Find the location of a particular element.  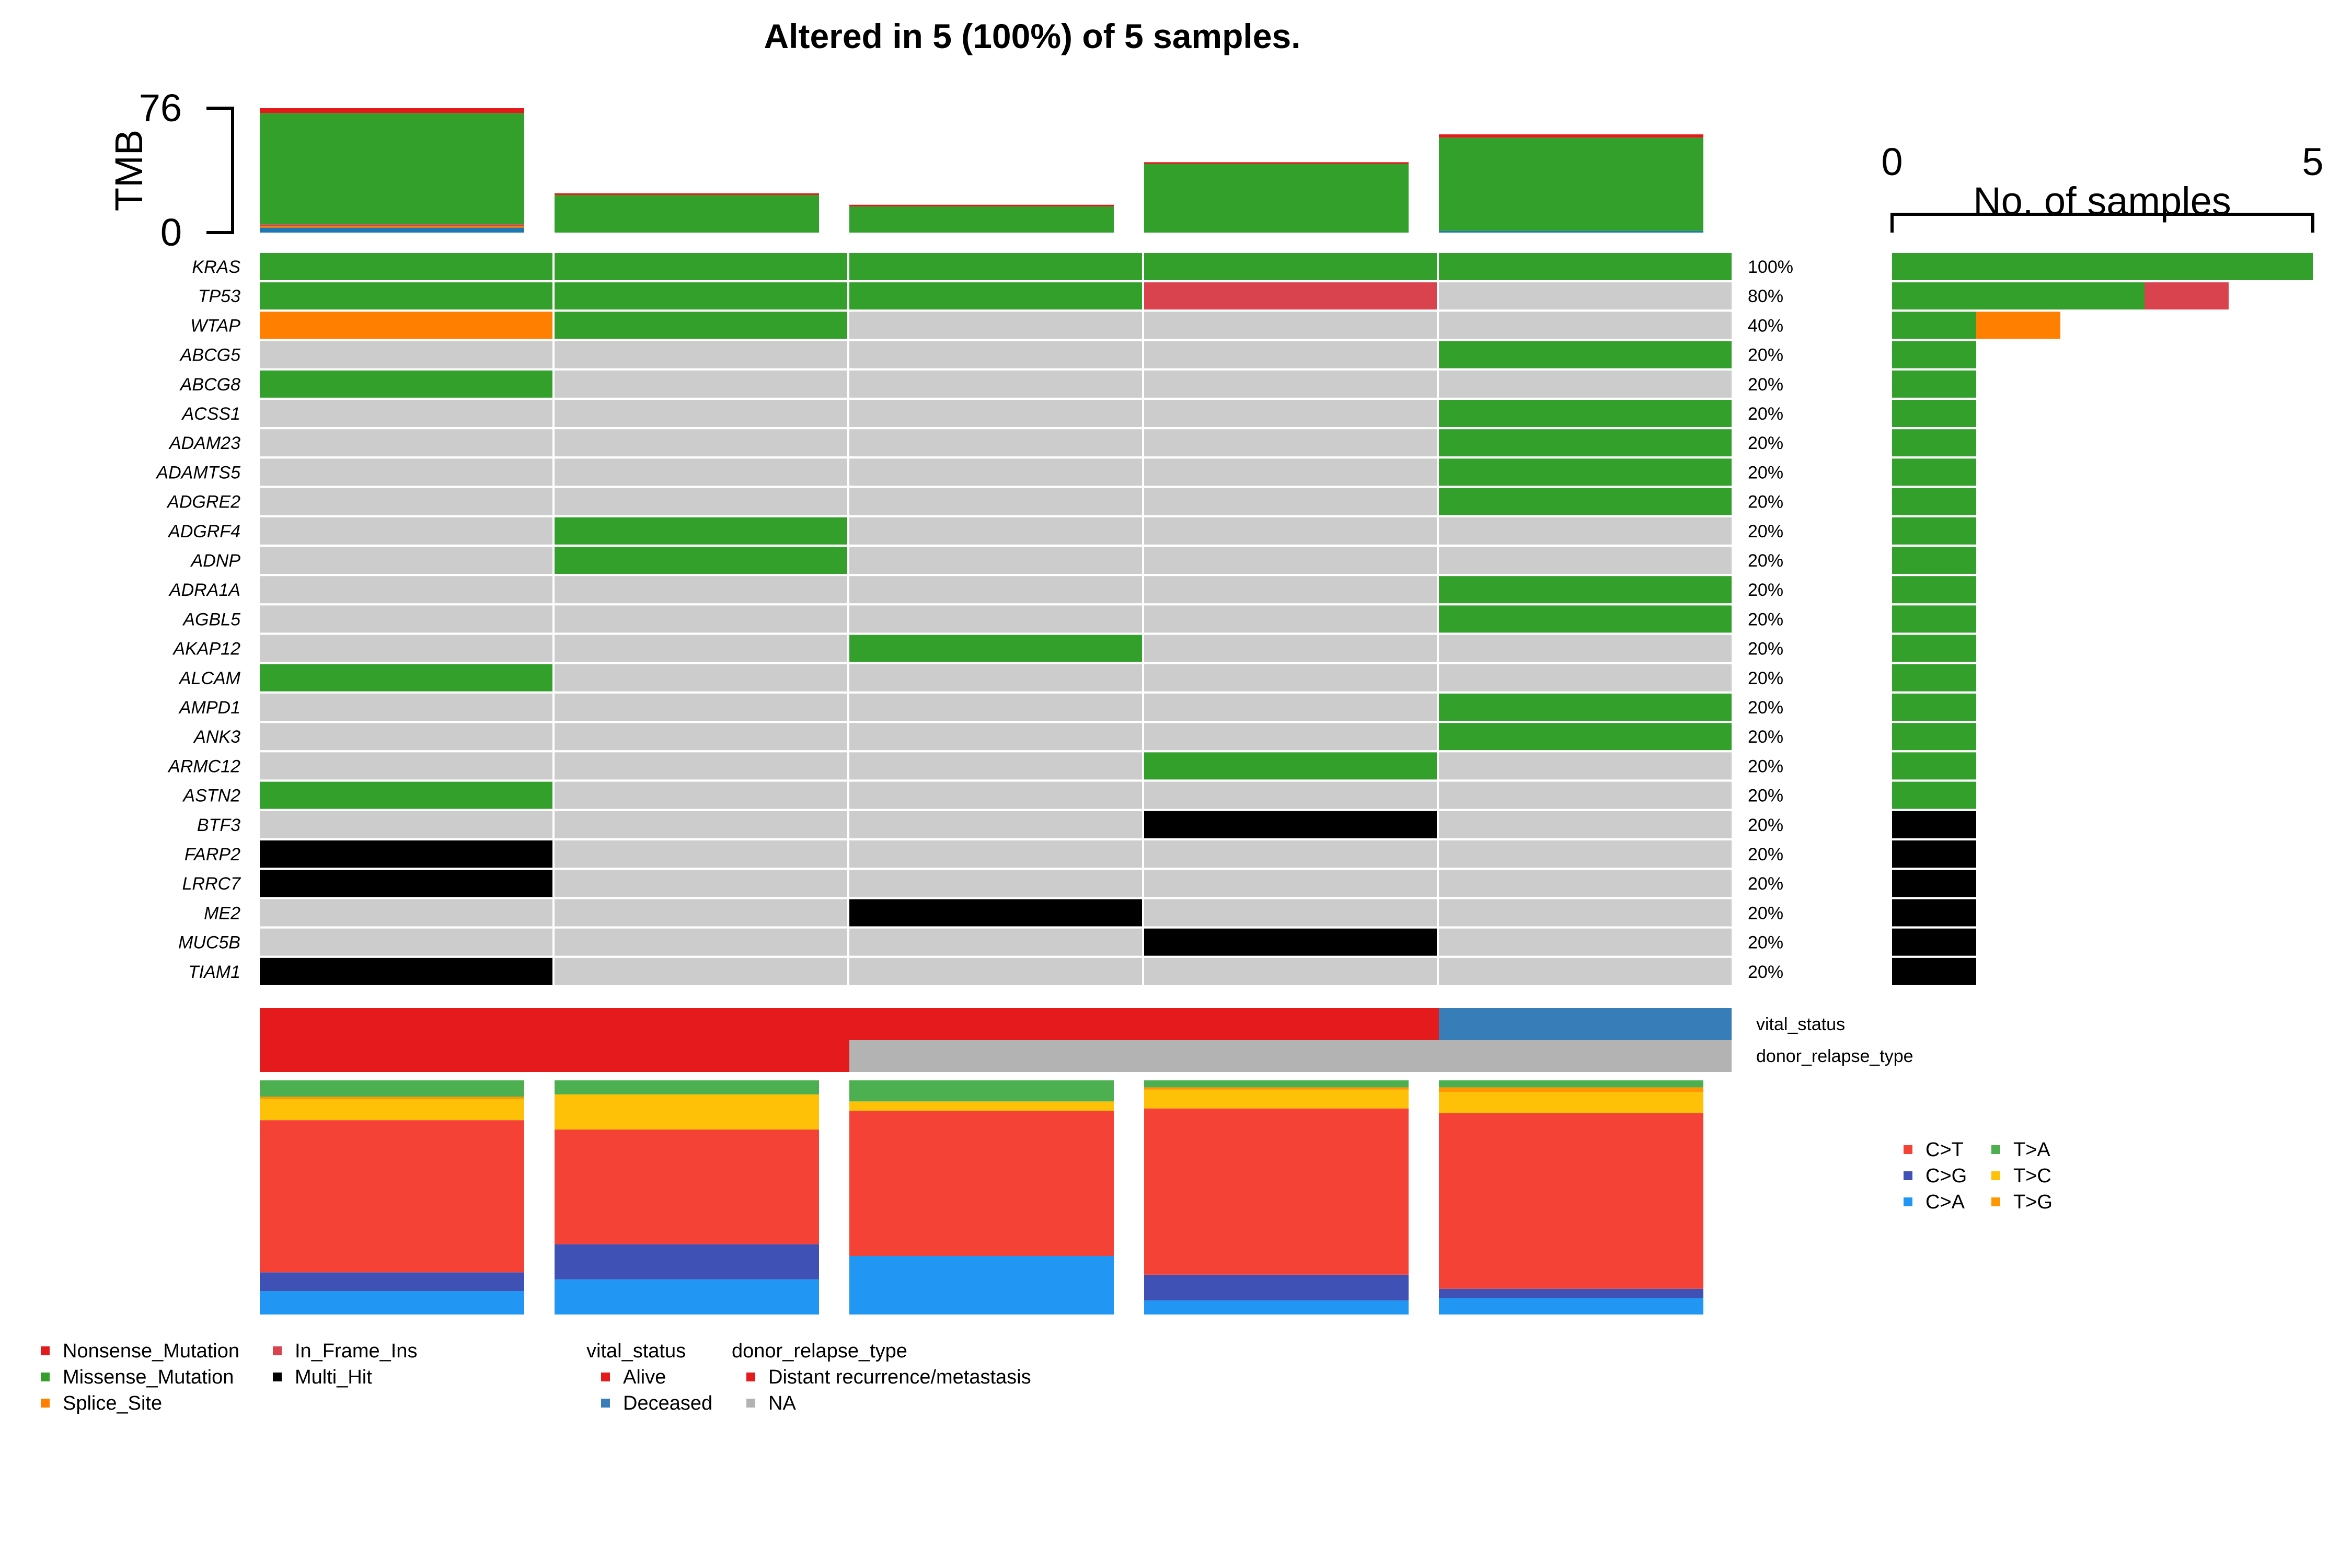

gene-label-kras: KRAS is located at coordinates (216, 267).